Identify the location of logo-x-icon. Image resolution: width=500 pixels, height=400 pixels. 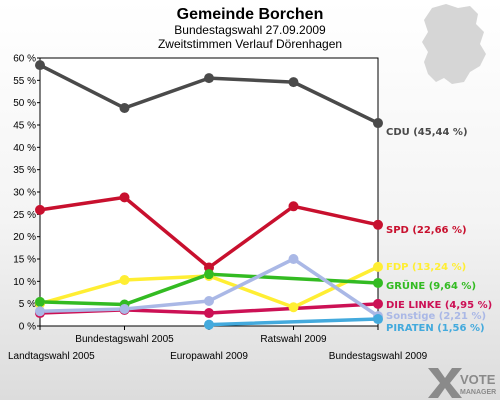
(445, 383).